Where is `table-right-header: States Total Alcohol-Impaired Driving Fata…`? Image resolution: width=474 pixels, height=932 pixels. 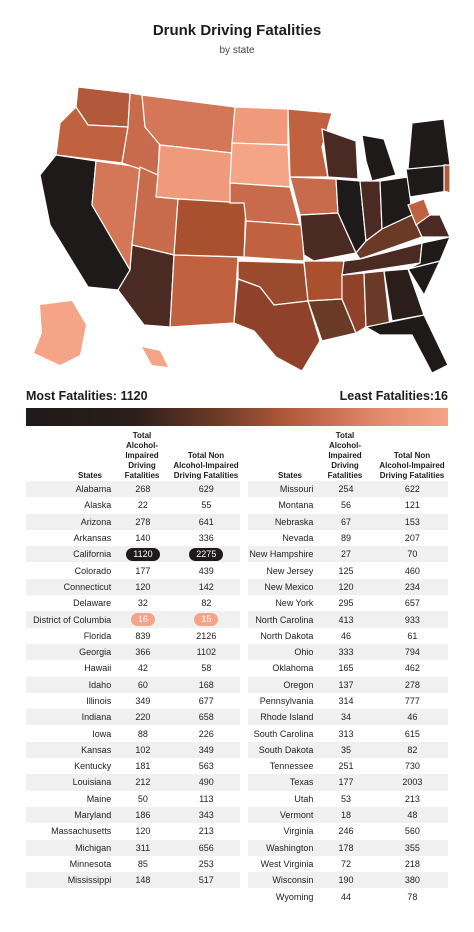 table-right-header: States Total Alcohol-Impaired Driving Fata… is located at coordinates (348, 456).